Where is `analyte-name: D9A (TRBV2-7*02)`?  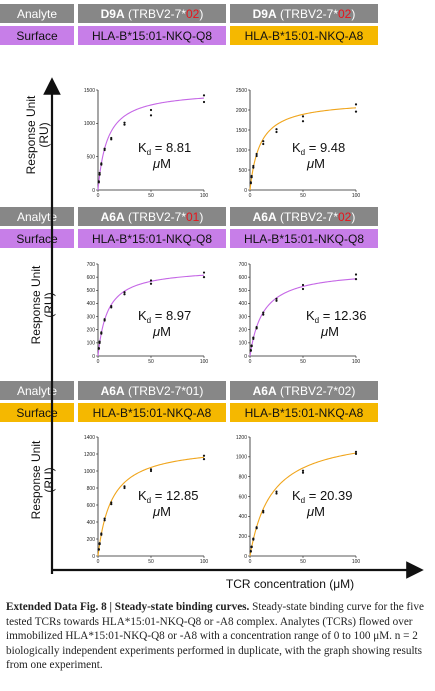
analyte-name: D9A (TRBV2-7*02) is located at coordinates (152, 14).